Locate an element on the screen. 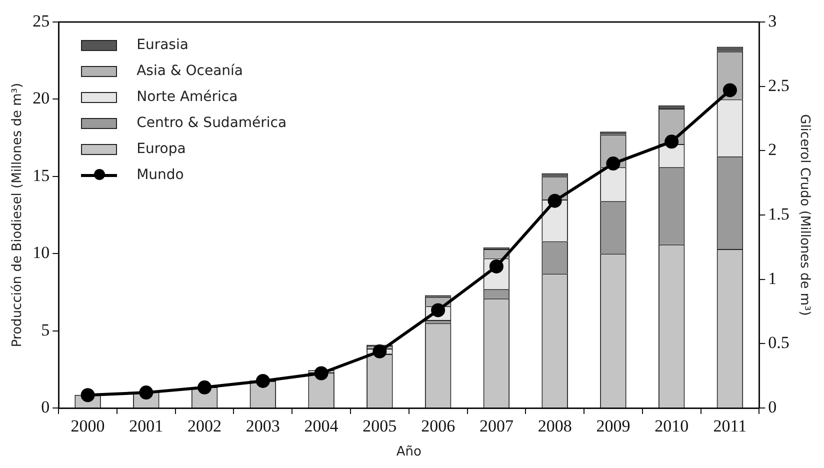 The image size is (824, 468). legend-label: Asia & Oceanía is located at coordinates (190, 71).